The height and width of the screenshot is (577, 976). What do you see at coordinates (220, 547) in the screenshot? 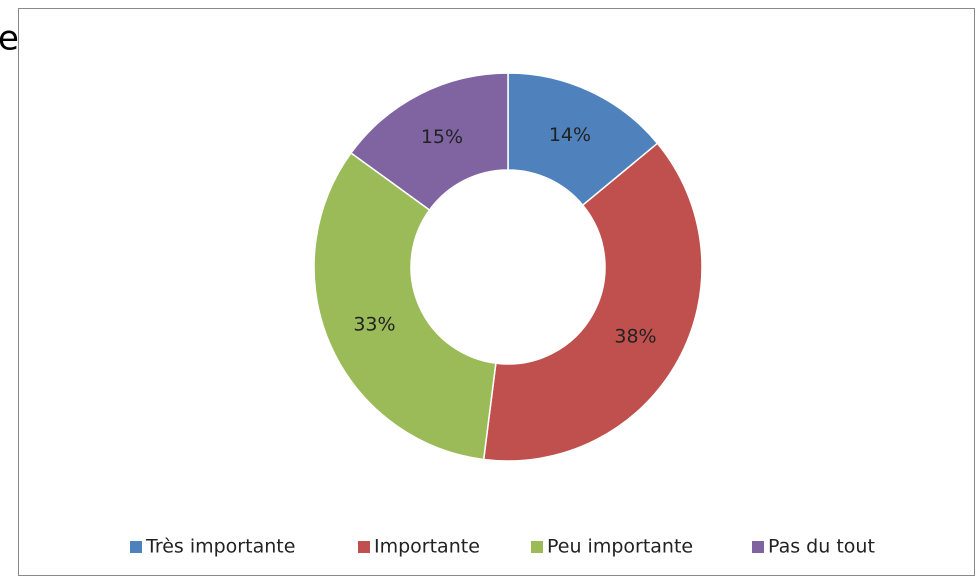
I see `legend-label: Très importante` at bounding box center [220, 547].